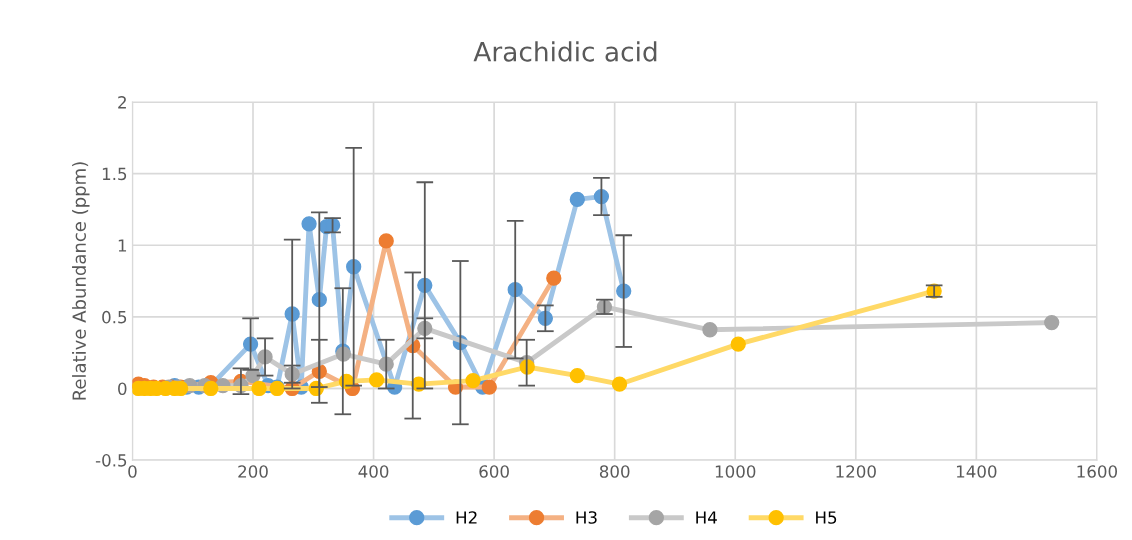  I want to click on y-tick-label: 2, so click(122, 102).